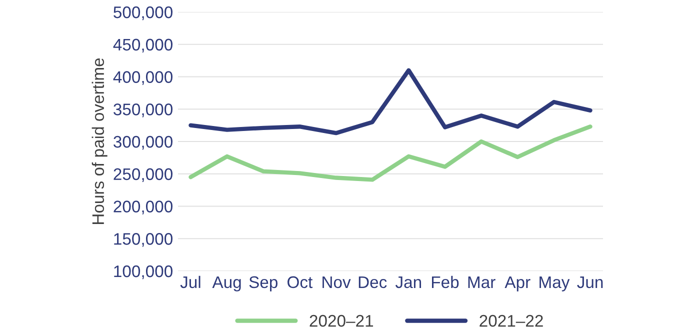 This screenshot has height=329, width=700. Describe the element at coordinates (342, 320) in the screenshot. I see `legend-label: 2020–21` at that location.